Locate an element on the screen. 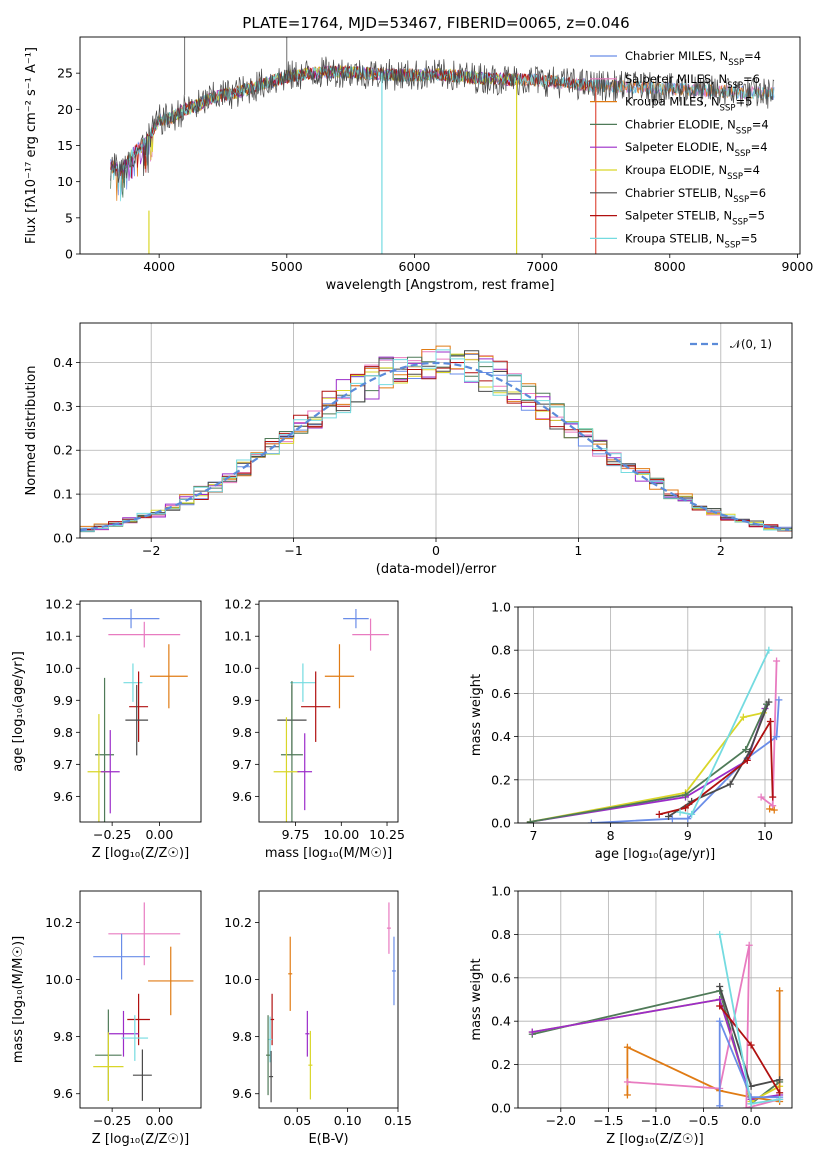 The width and height of the screenshot is (819, 1170). y-tick-label: 9.6 is located at coordinates (242, 1093).